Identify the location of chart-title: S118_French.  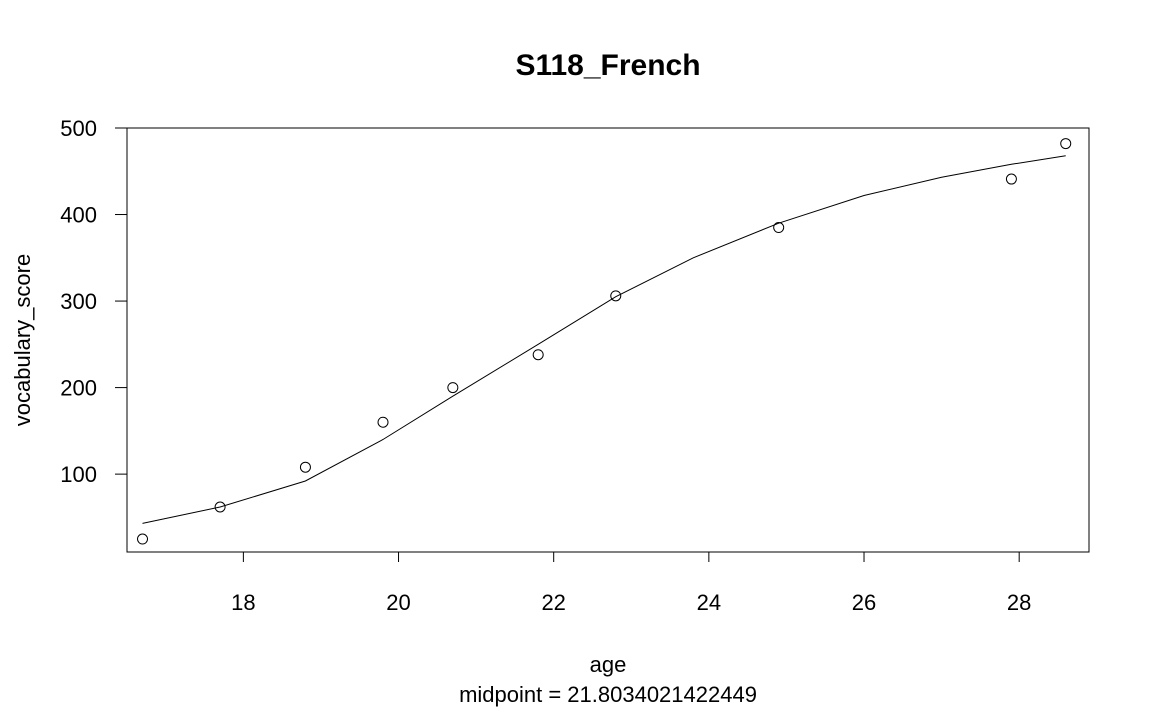
(607, 65).